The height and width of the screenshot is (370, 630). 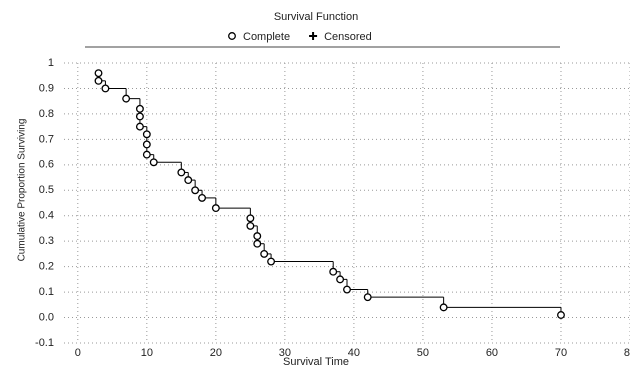 I want to click on chart-title: Survival Function, so click(x=316, y=17).